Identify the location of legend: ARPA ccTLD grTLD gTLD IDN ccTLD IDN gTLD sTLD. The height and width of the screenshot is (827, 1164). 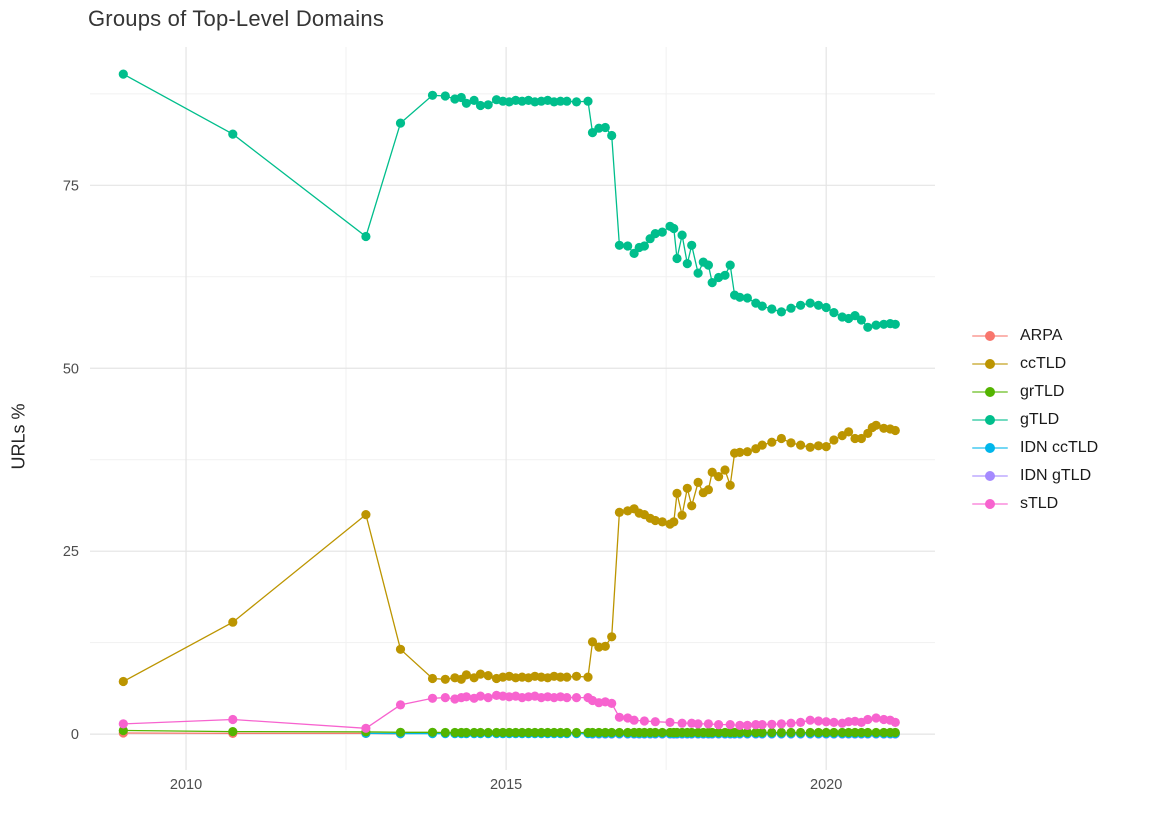
(1035, 420).